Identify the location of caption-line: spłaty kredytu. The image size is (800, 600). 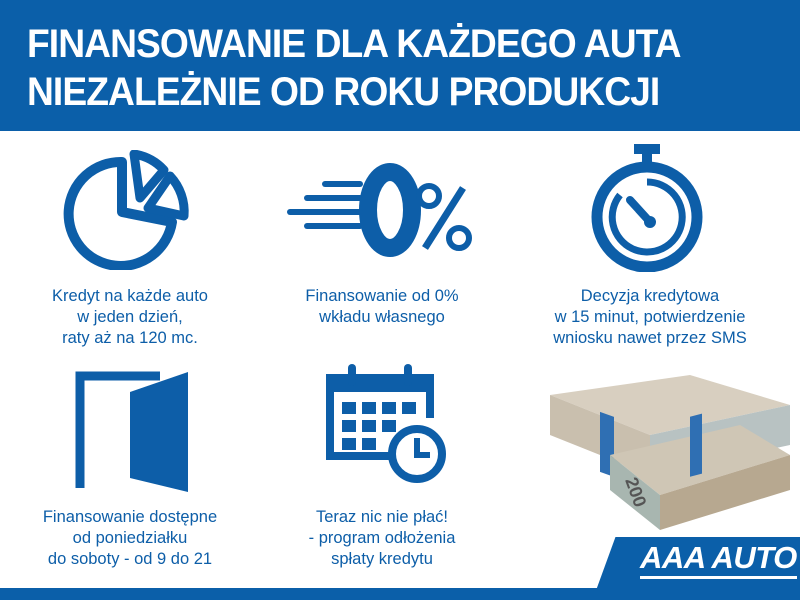
(382, 559).